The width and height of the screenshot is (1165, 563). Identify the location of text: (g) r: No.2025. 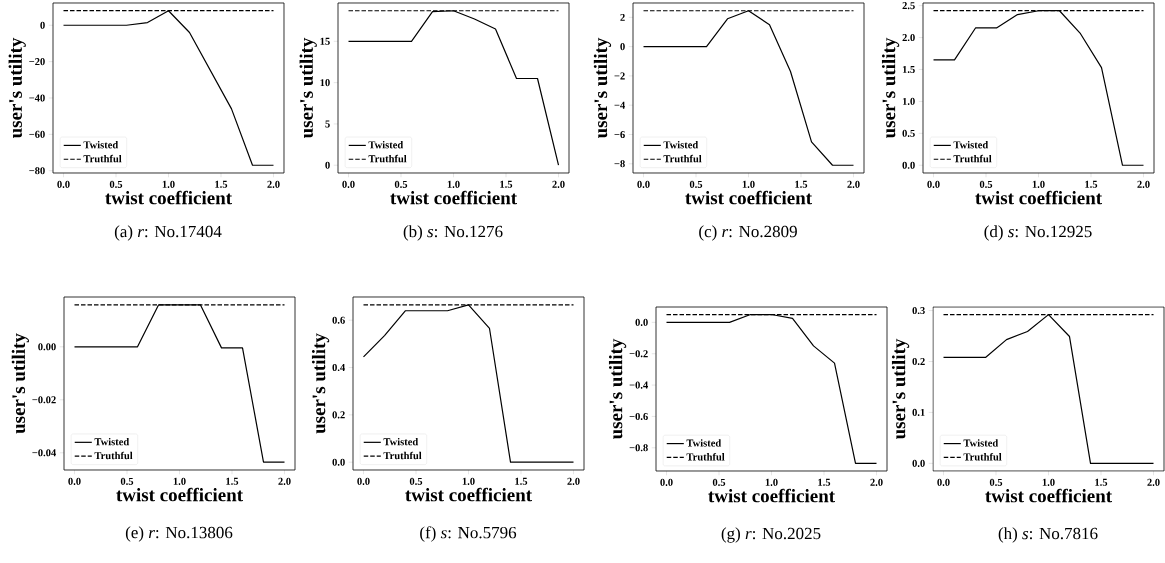
(771, 535).